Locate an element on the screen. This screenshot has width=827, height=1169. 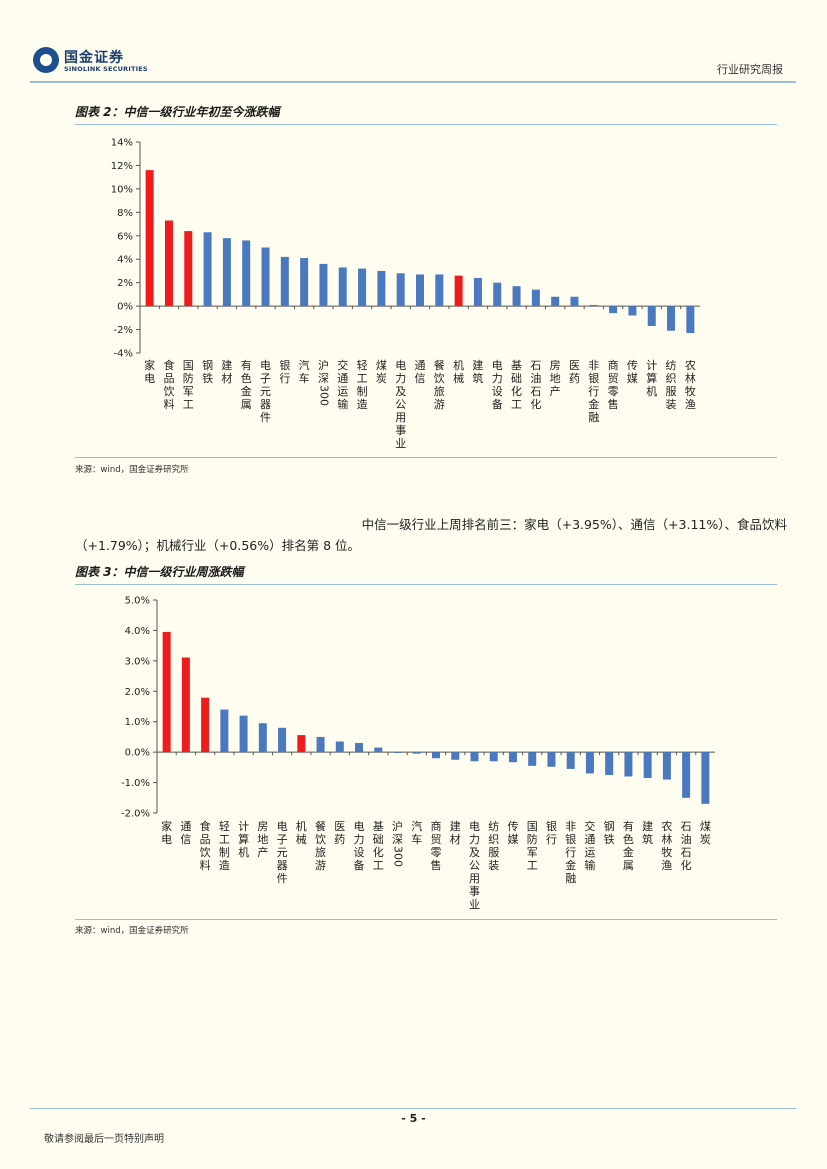
x-tick-label: 沪 is located at coordinates (397, 826).